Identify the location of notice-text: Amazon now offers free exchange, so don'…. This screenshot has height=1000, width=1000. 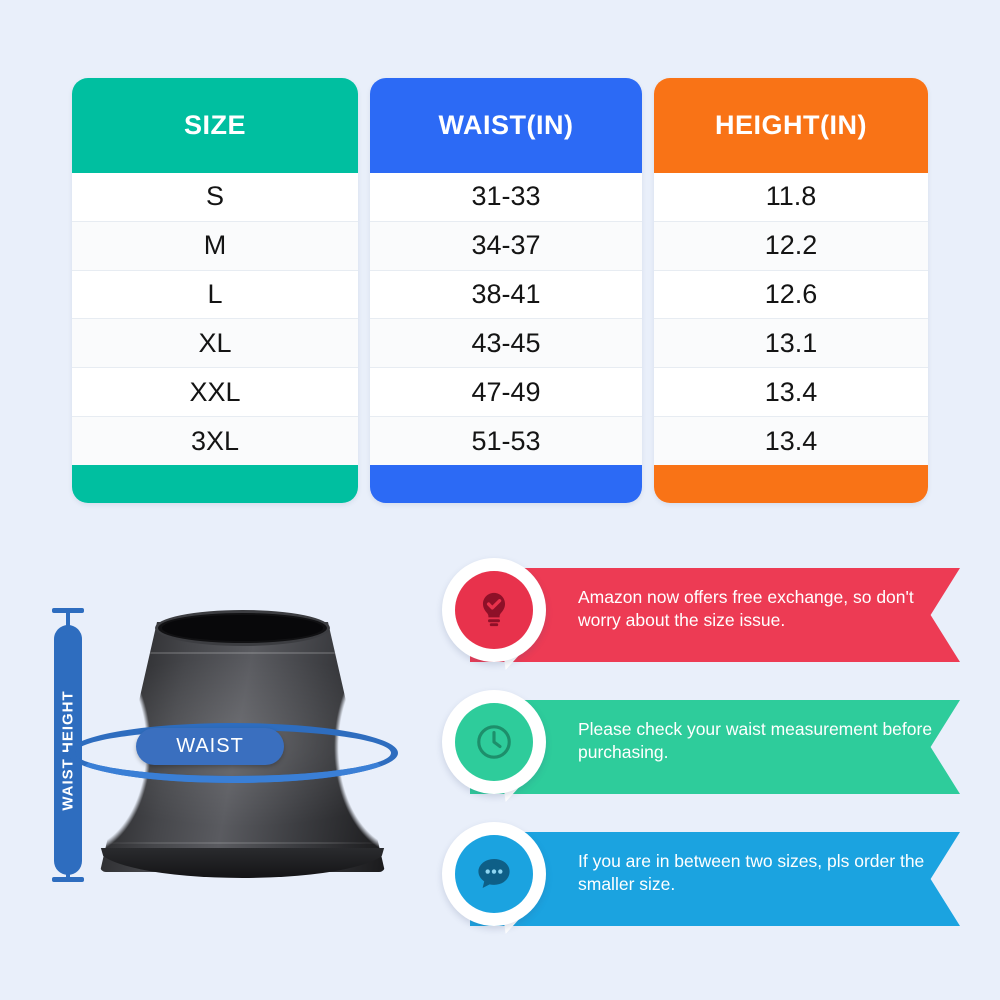
(746, 608).